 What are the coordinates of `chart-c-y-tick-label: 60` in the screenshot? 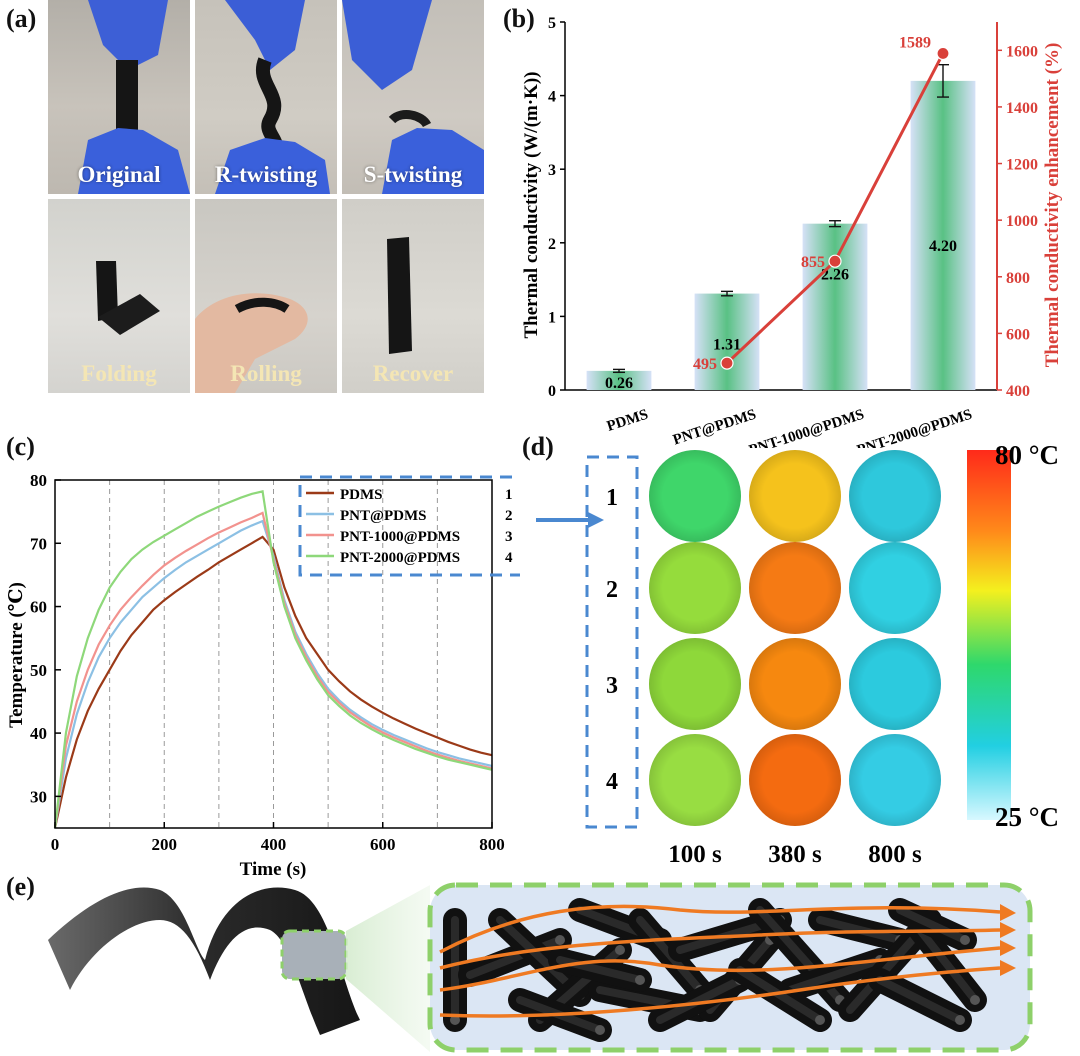 It's located at (38, 607).